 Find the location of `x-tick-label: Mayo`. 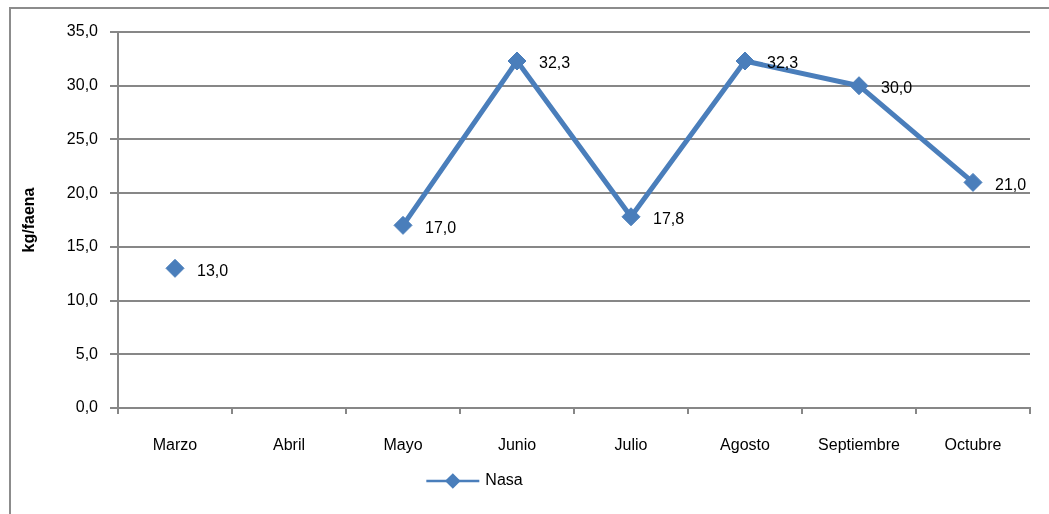

x-tick-label: Mayo is located at coordinates (403, 445).